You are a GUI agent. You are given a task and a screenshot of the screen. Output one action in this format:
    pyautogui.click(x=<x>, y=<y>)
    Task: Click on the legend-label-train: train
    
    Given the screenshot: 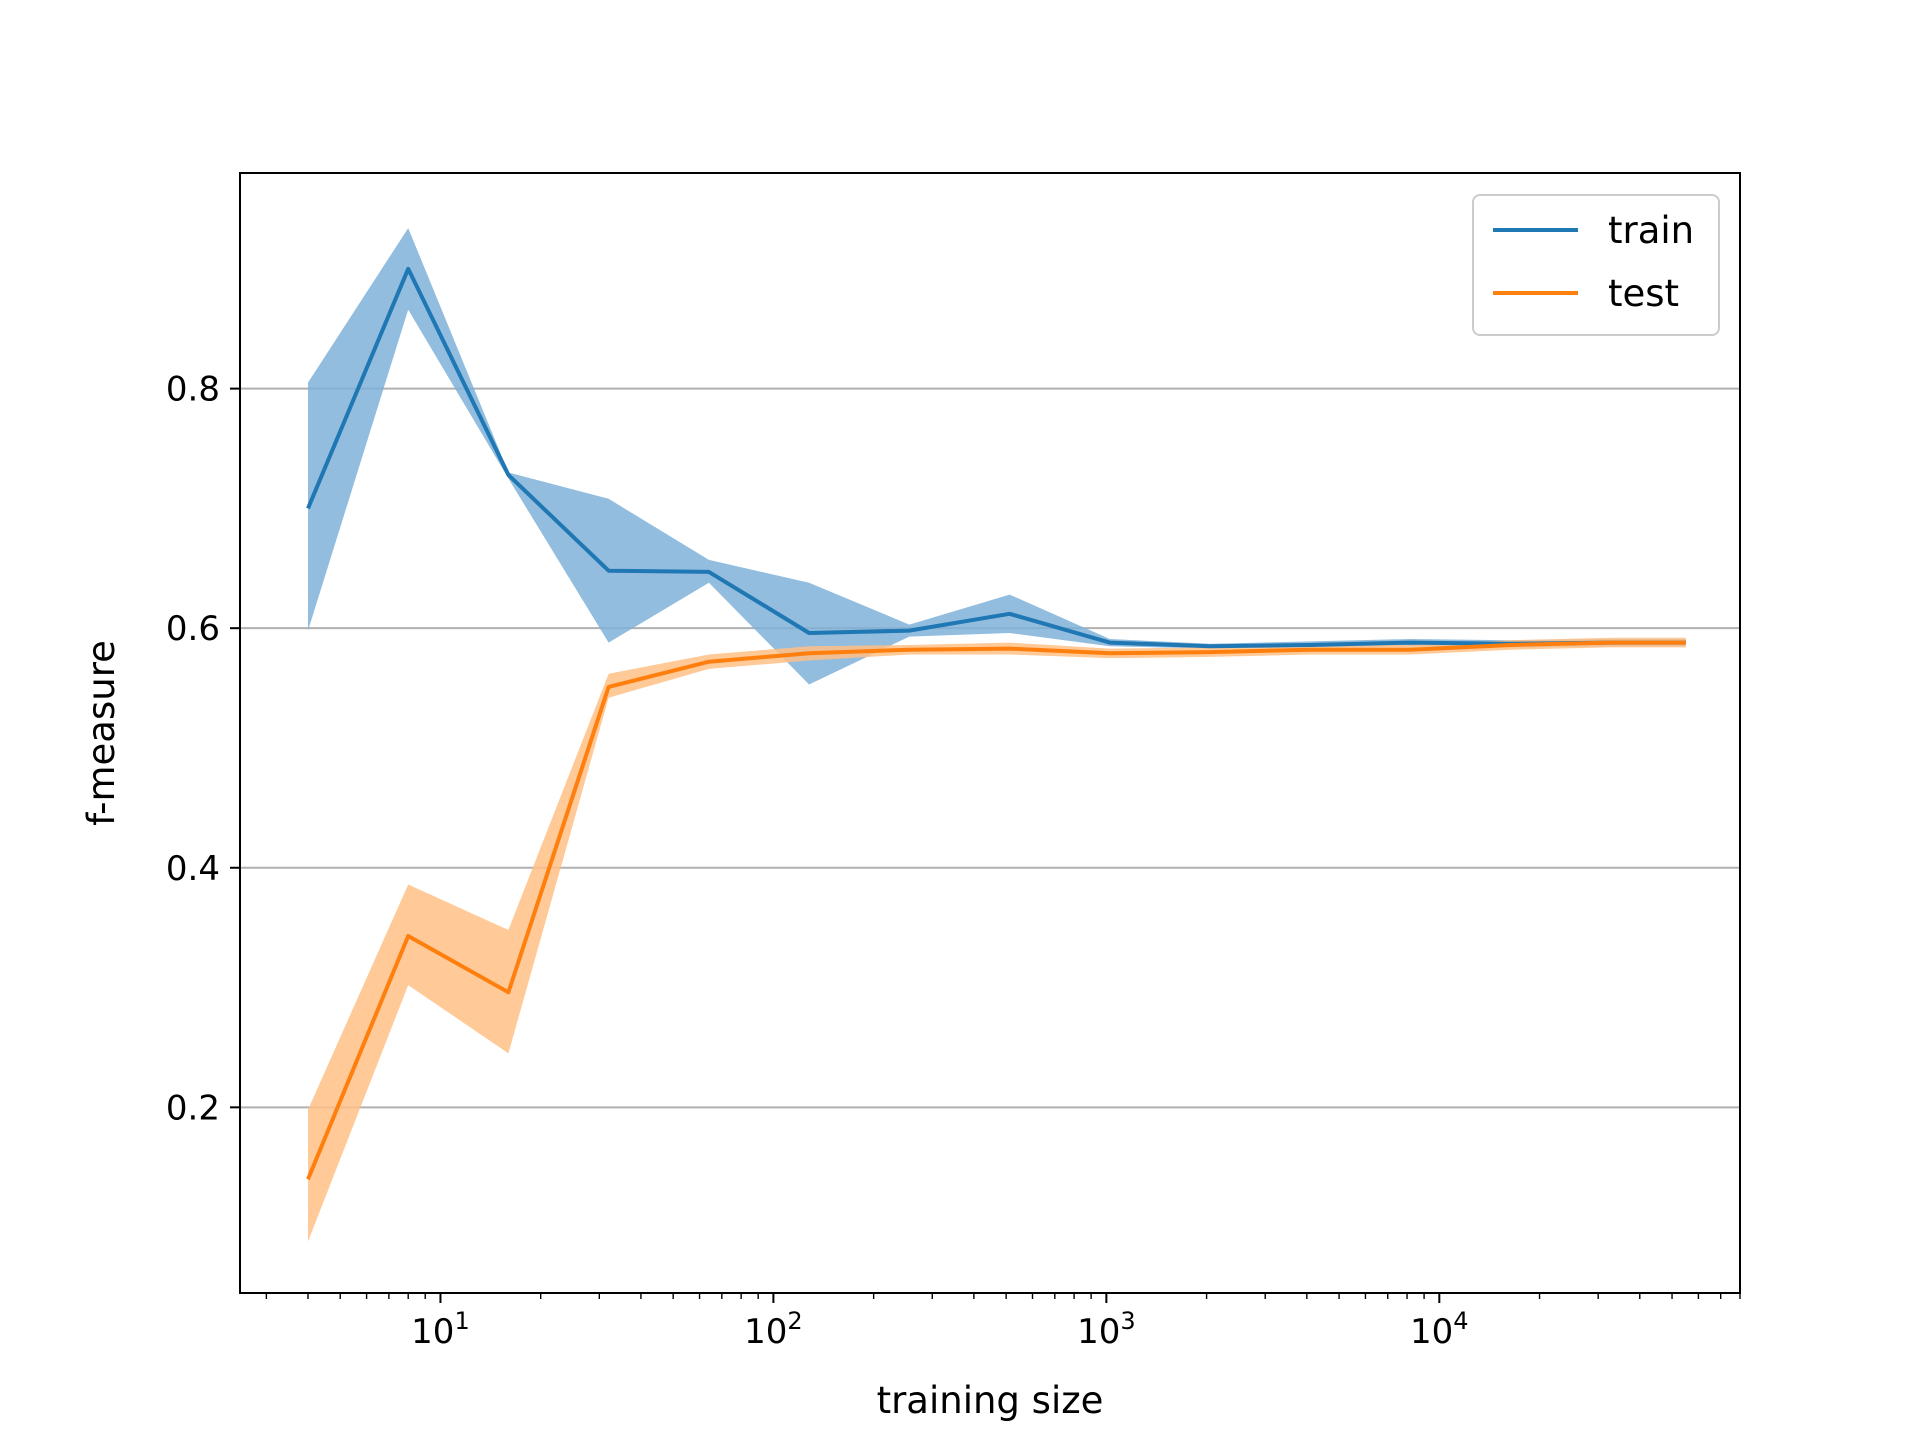 What is the action you would take?
    pyautogui.click(x=1651, y=230)
    